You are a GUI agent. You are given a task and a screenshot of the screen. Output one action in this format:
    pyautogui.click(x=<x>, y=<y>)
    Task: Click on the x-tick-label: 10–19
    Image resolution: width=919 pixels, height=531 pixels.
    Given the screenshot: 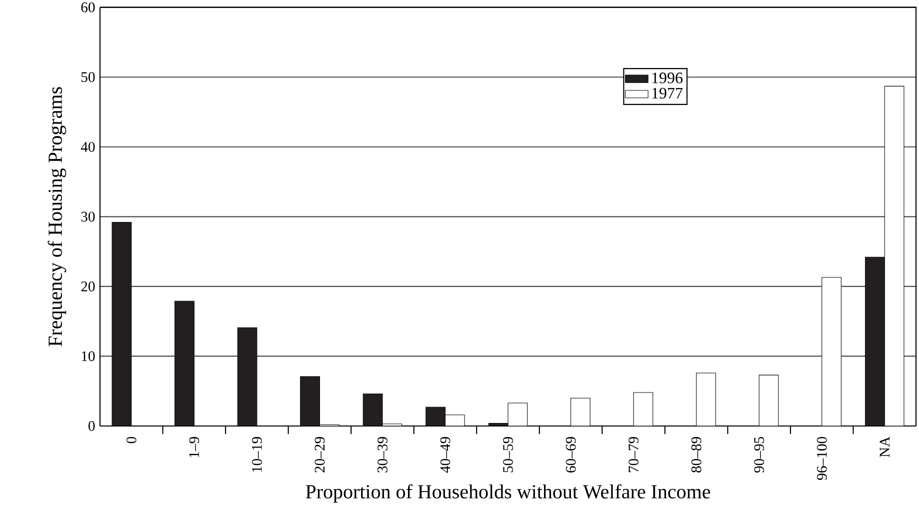 What is the action you would take?
    pyautogui.click(x=257, y=454)
    